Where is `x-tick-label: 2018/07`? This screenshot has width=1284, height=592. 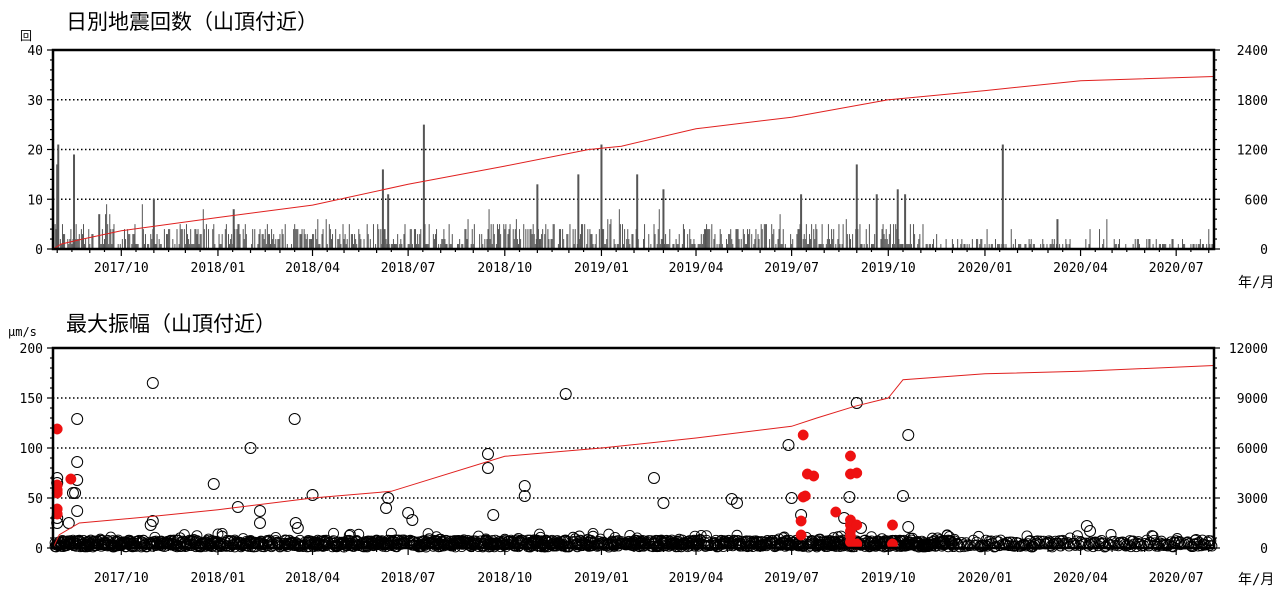
x-tick-label: 2018/07 is located at coordinates (408, 268).